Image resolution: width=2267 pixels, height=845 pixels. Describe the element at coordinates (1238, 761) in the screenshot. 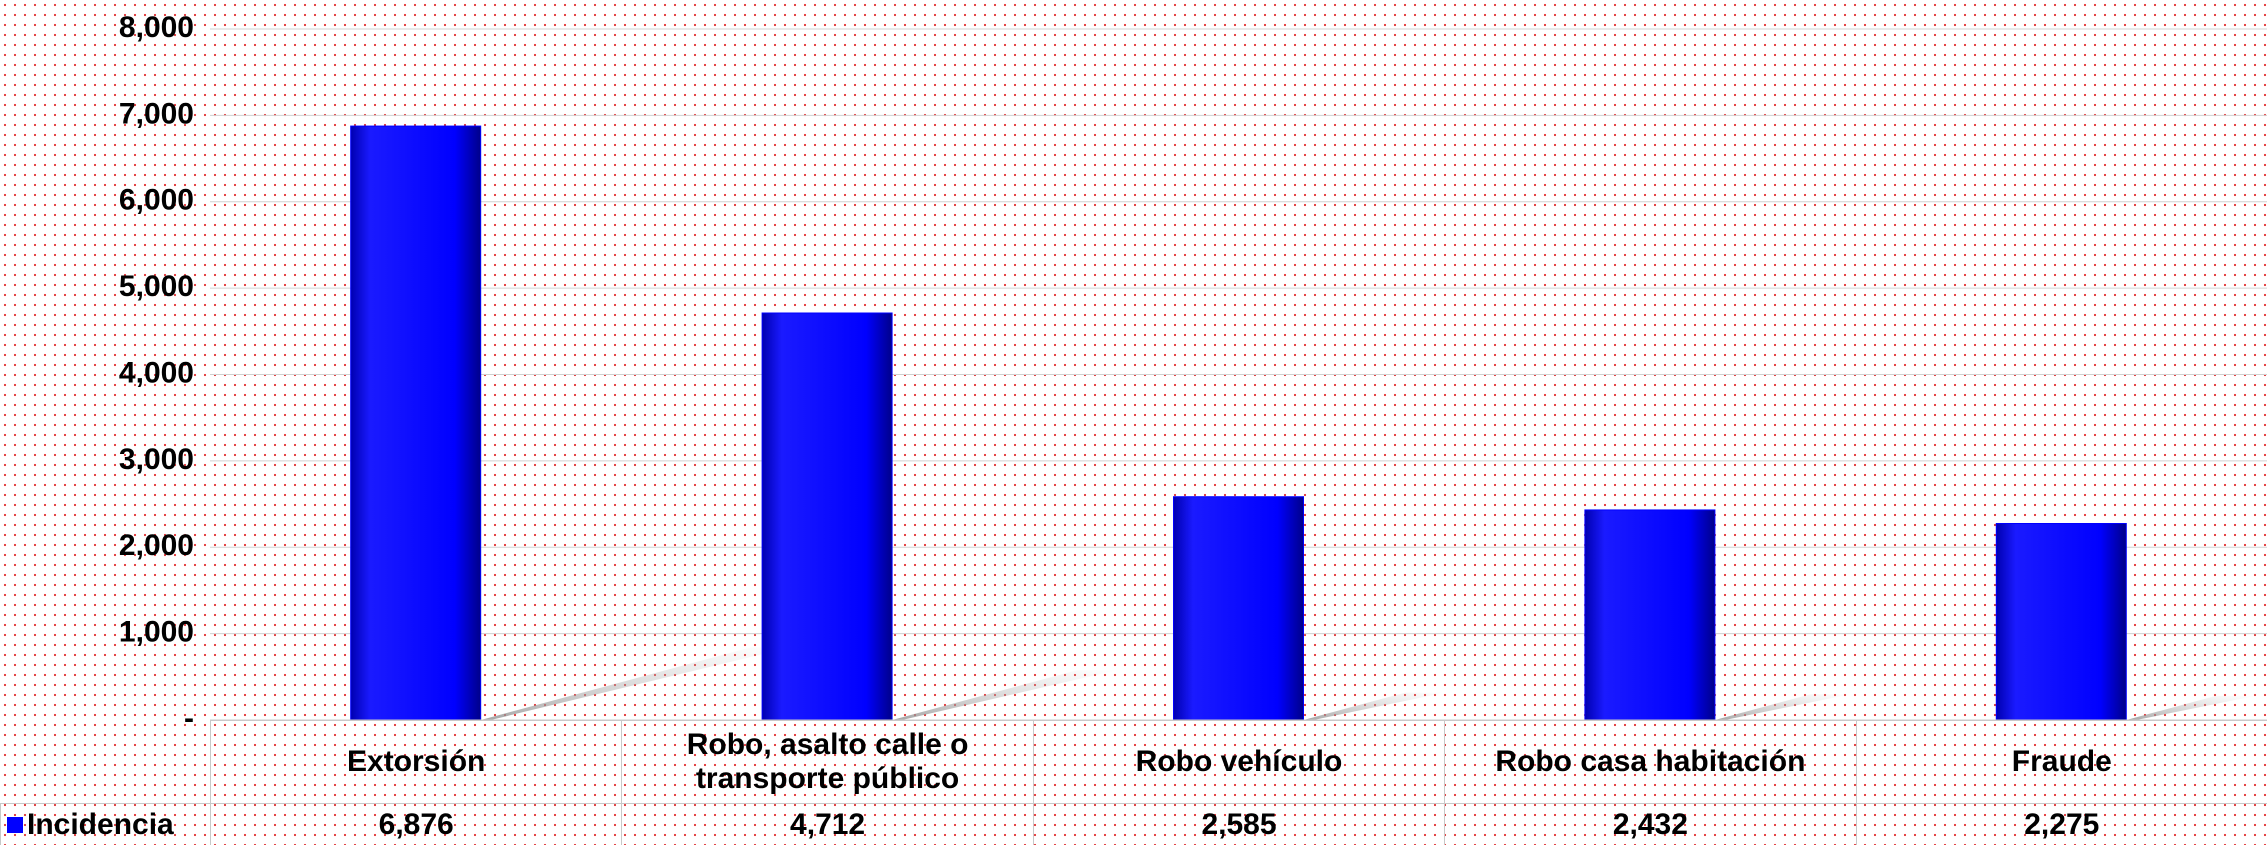

I see `category-label: Robo vehículo` at that location.